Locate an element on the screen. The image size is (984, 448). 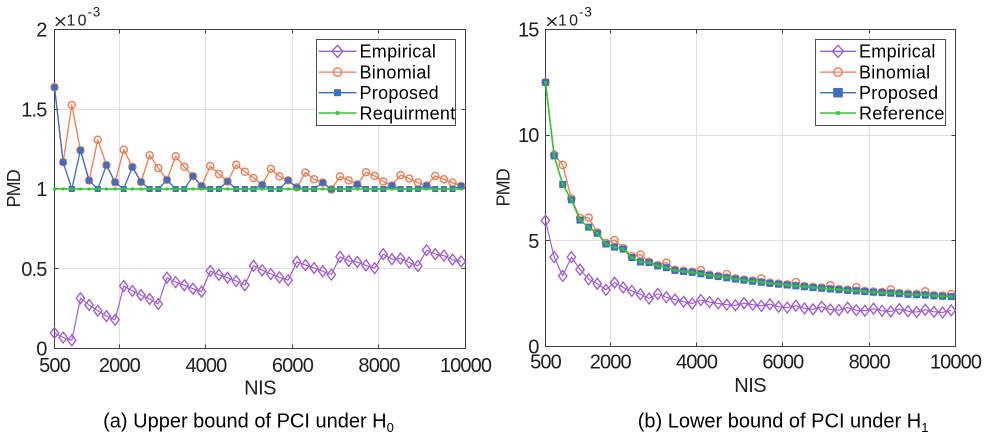
svg-text: 1.5 is located at coordinates (34, 110).